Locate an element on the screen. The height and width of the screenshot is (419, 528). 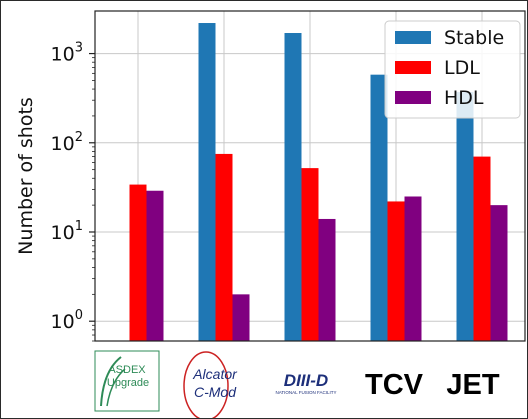
logo-diiid-subtext: NATIONAL FUSION FACILITY is located at coordinates (305, 392).